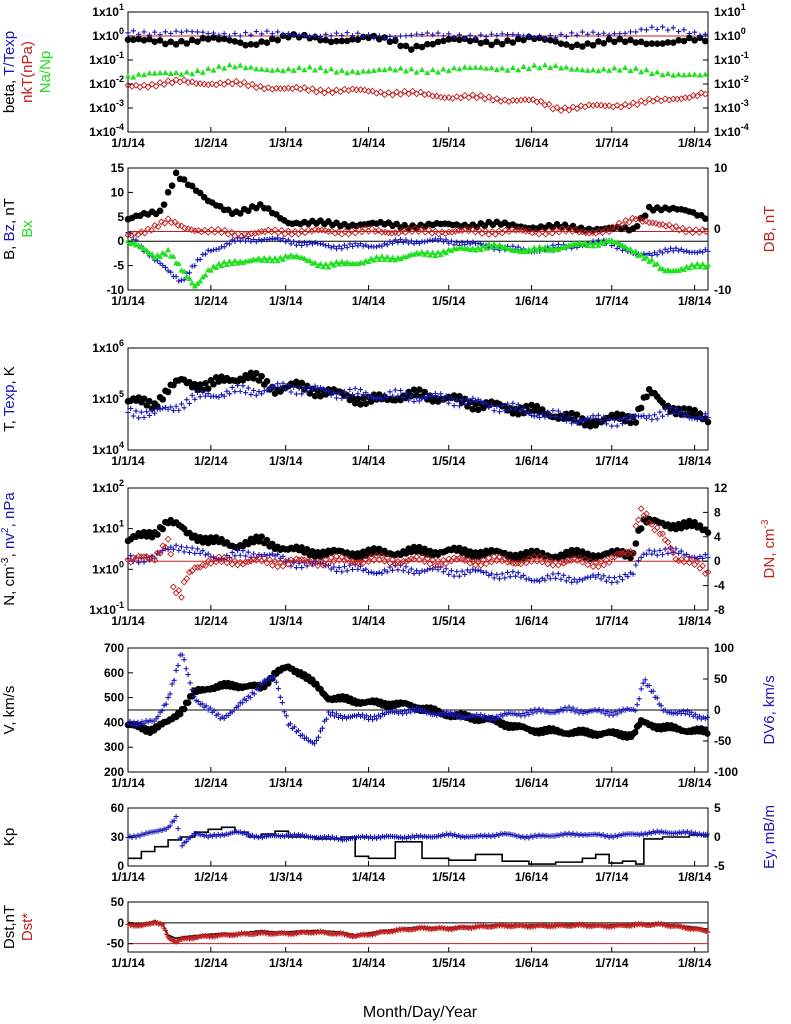 The height and width of the screenshot is (1024, 791). What do you see at coordinates (106, 608) in the screenshot?
I see `y-tick-label: 1x10⁻¹` at bounding box center [106, 608].